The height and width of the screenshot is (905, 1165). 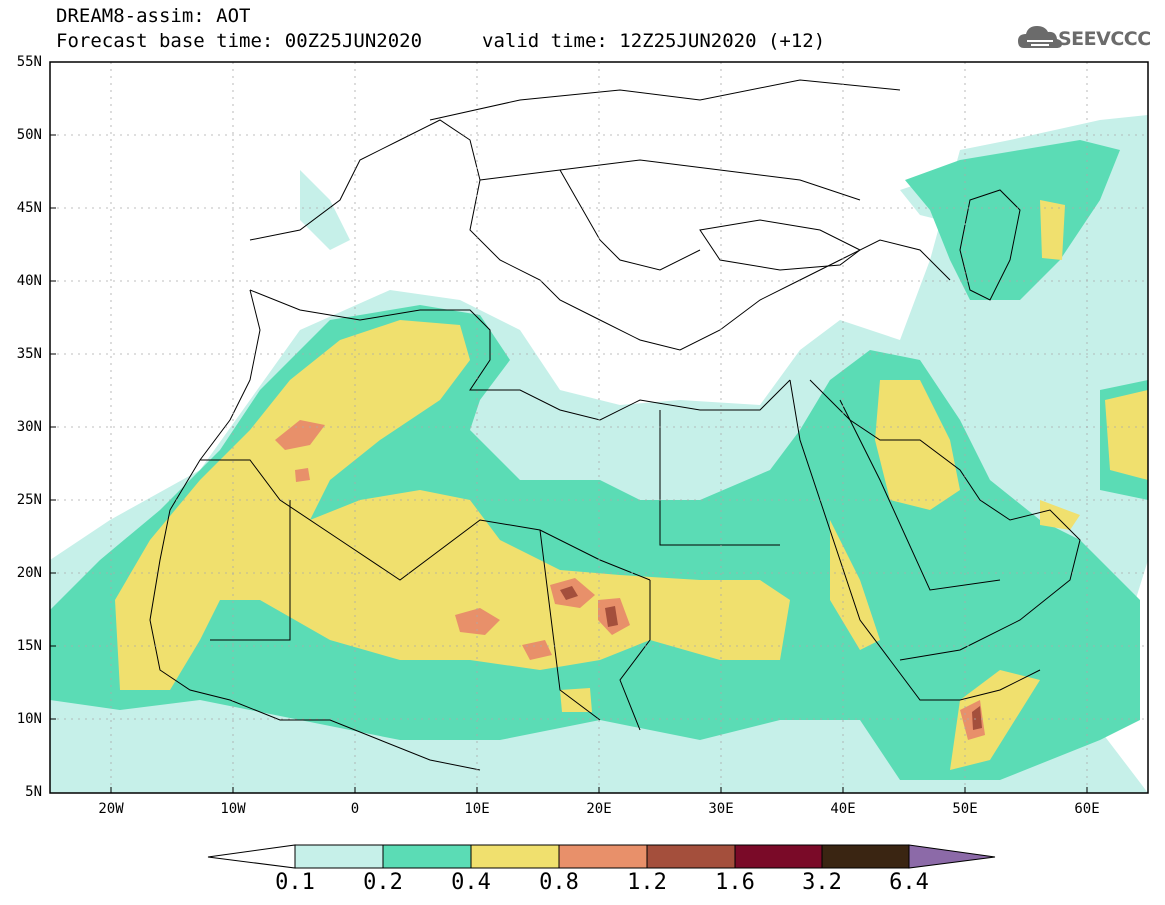 What do you see at coordinates (1052, 230) in the screenshot?
I see `aot-band-0.4f` at bounding box center [1052, 230].